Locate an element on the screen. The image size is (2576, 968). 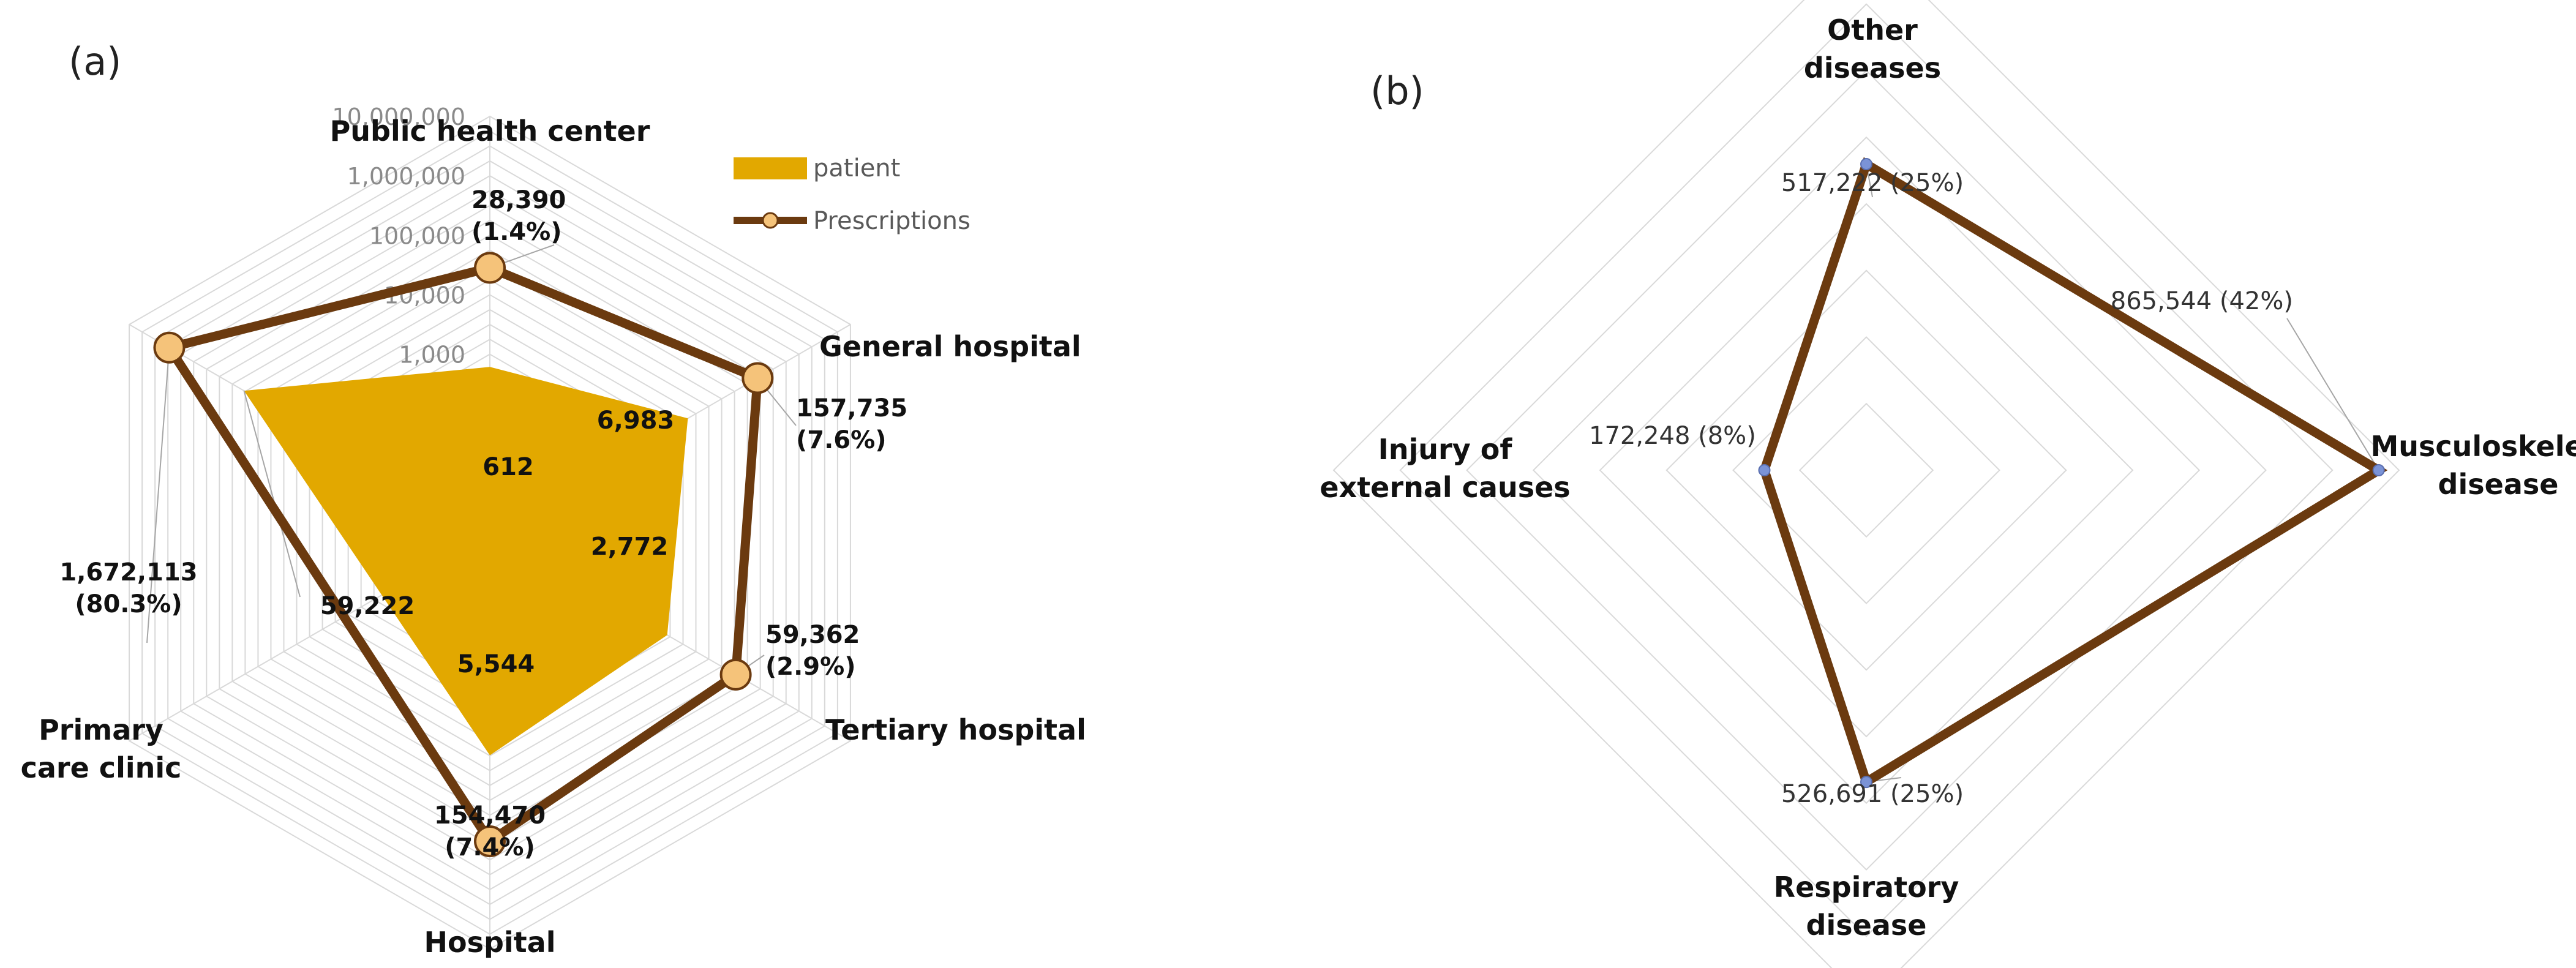
category-label-primary-care-clinic-2: care clinic is located at coordinates (101, 767).